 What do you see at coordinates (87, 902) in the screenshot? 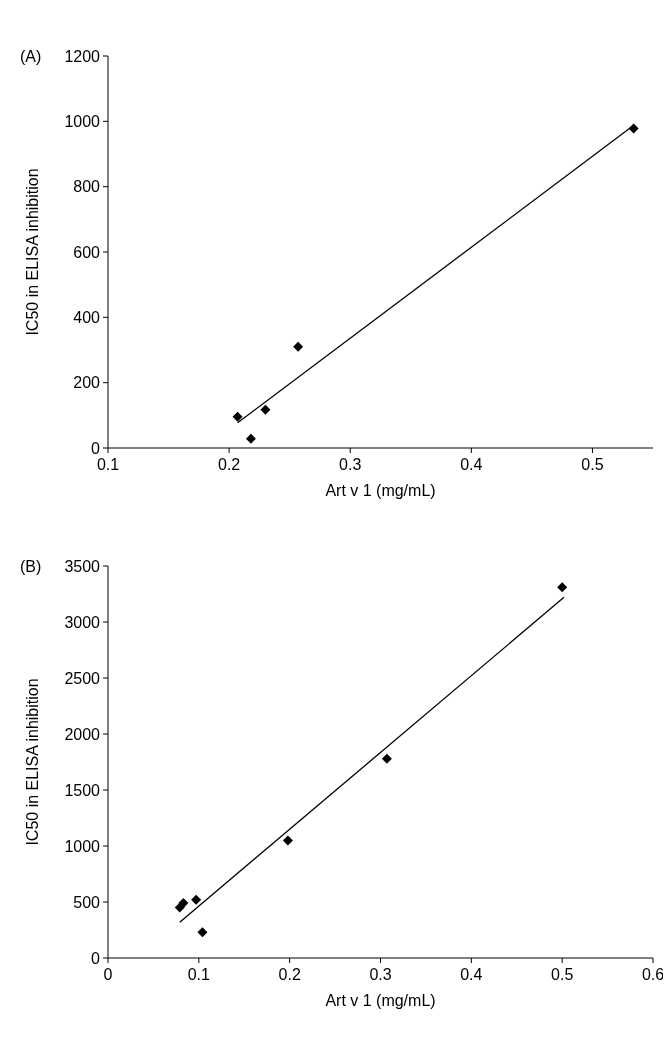
I see `y-tick-label: 500` at bounding box center [87, 902].